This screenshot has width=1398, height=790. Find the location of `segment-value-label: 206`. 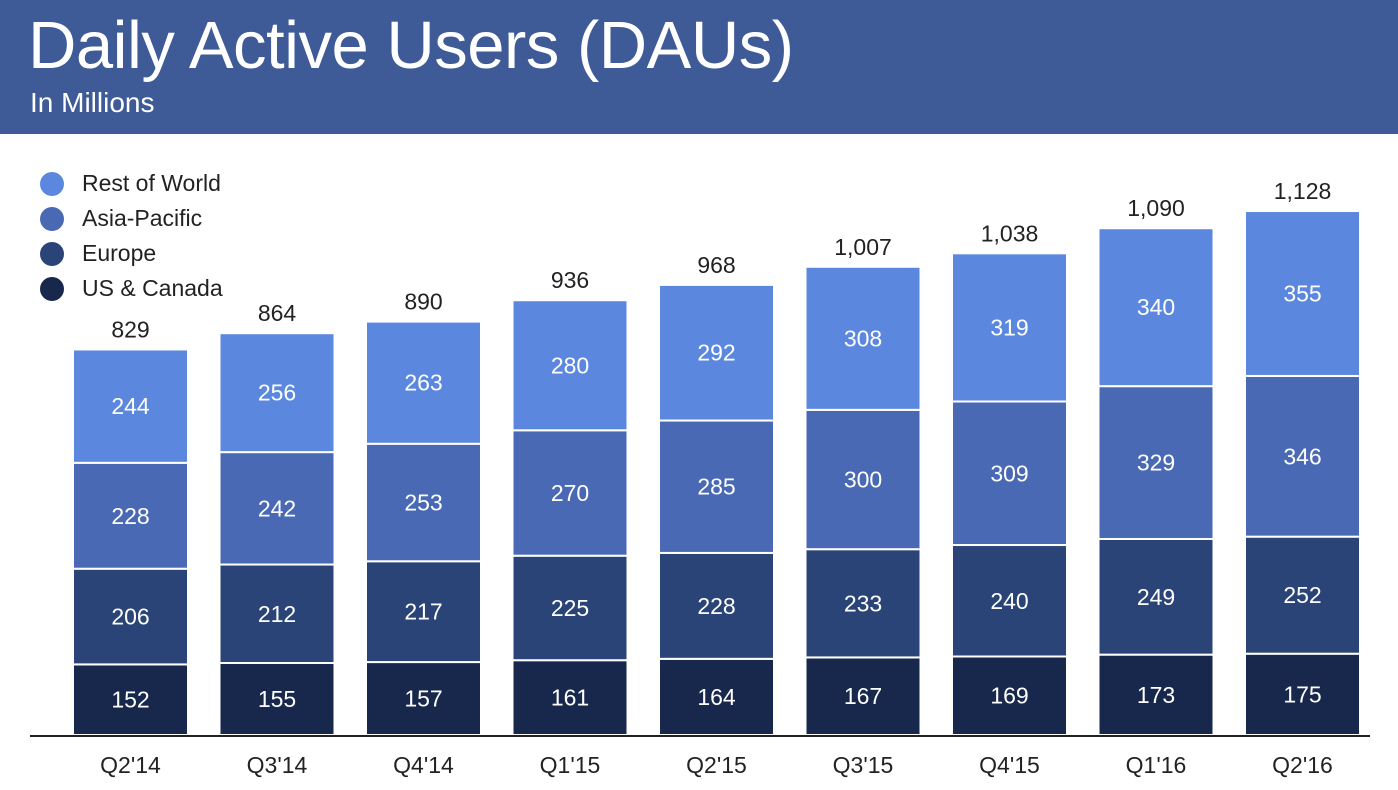

segment-value-label: 206 is located at coordinates (130, 617).